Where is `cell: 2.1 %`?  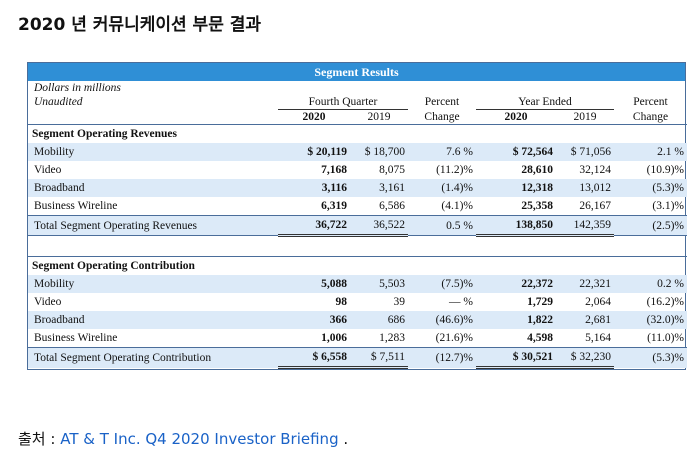
cell: 2.1 % is located at coordinates (650, 152).